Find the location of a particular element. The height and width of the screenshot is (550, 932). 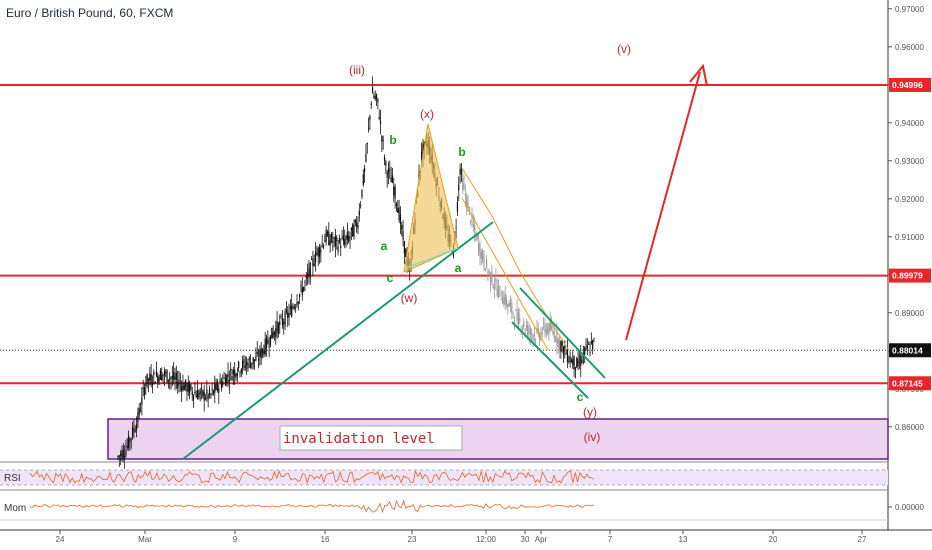

rsi-label: RSI is located at coordinates (12, 478).